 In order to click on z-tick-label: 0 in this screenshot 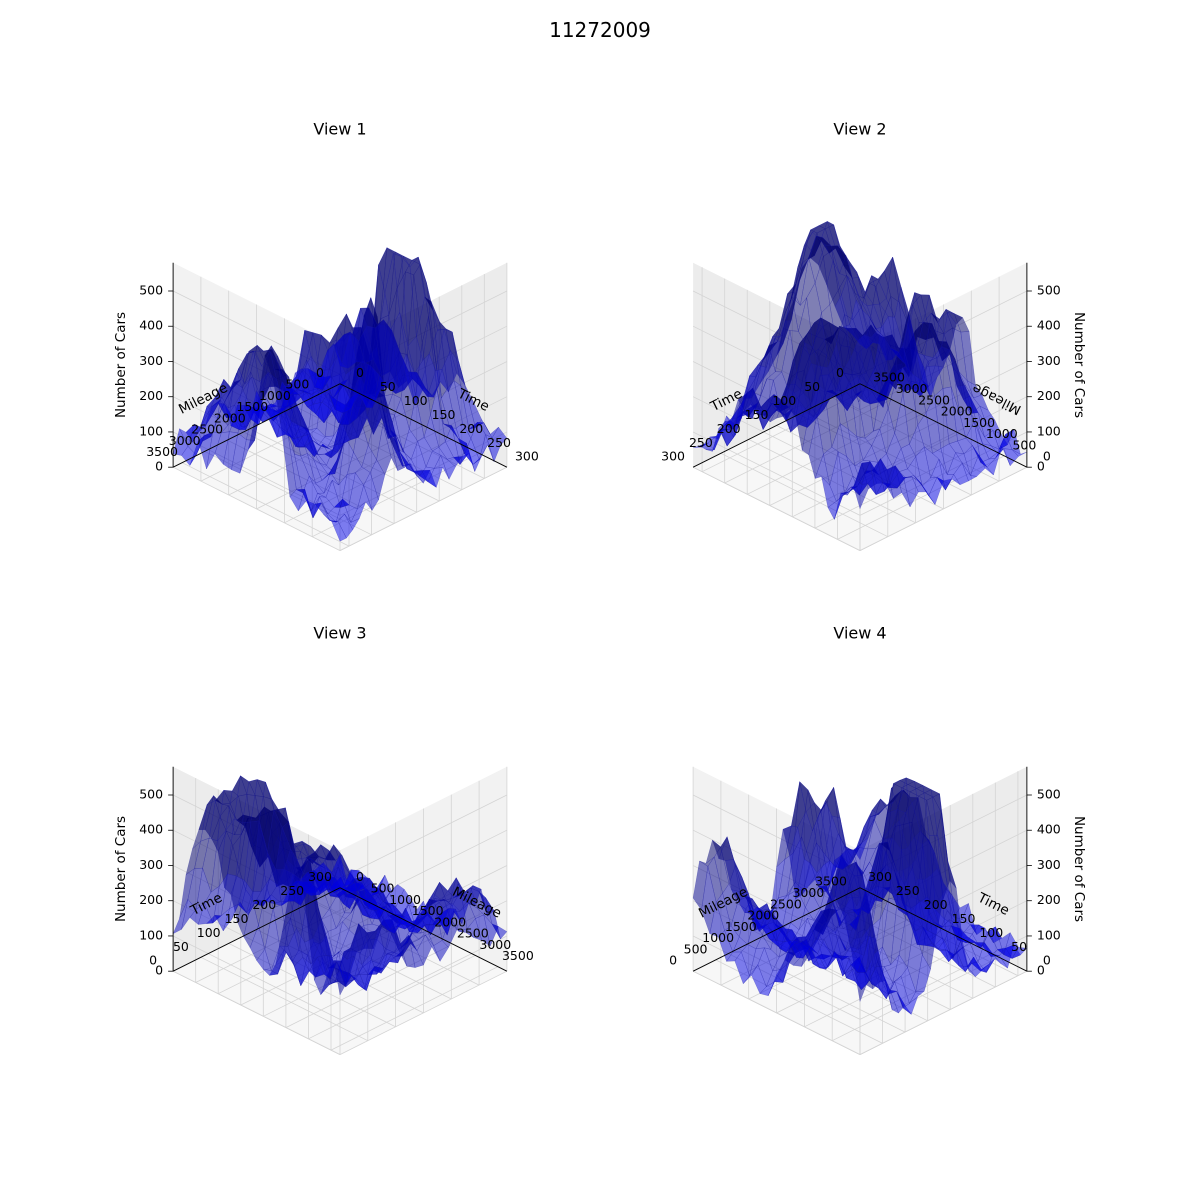, I will do `click(159, 970)`.